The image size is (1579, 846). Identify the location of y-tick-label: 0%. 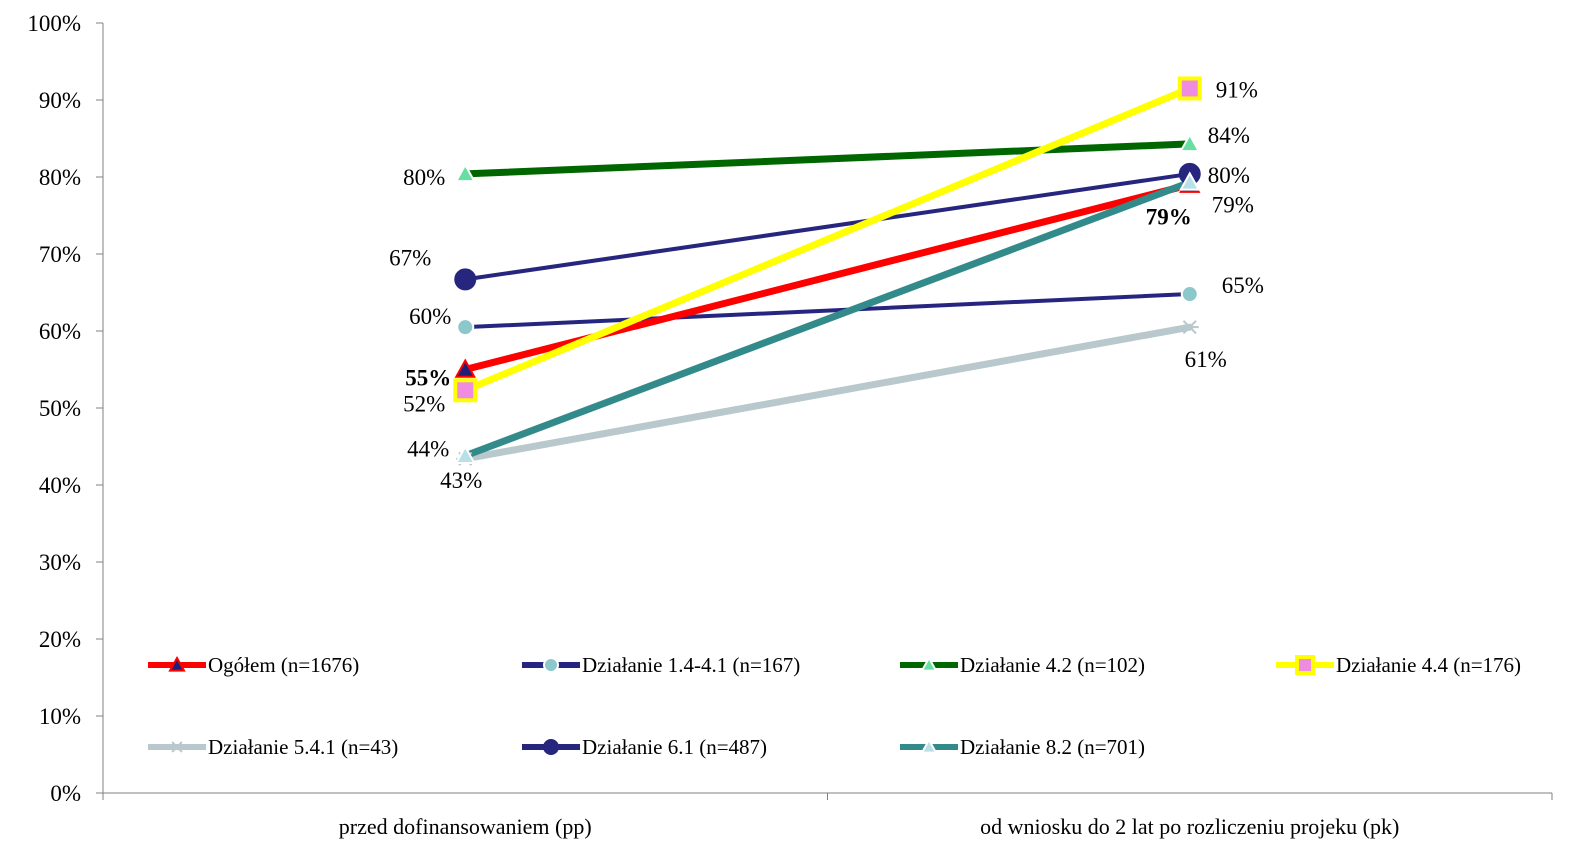
(65, 793).